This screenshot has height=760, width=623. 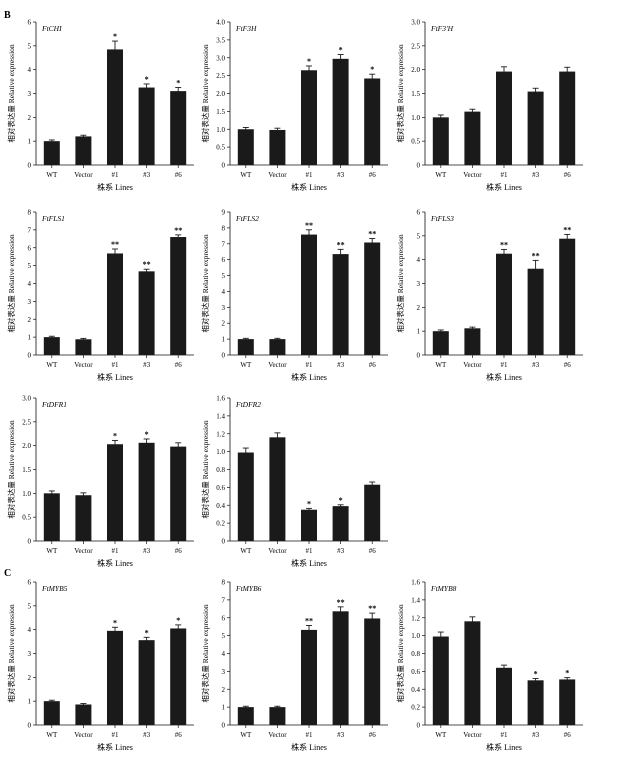 What do you see at coordinates (419, 166) in the screenshot?
I see `y-tick-label: 0` at bounding box center [419, 166].